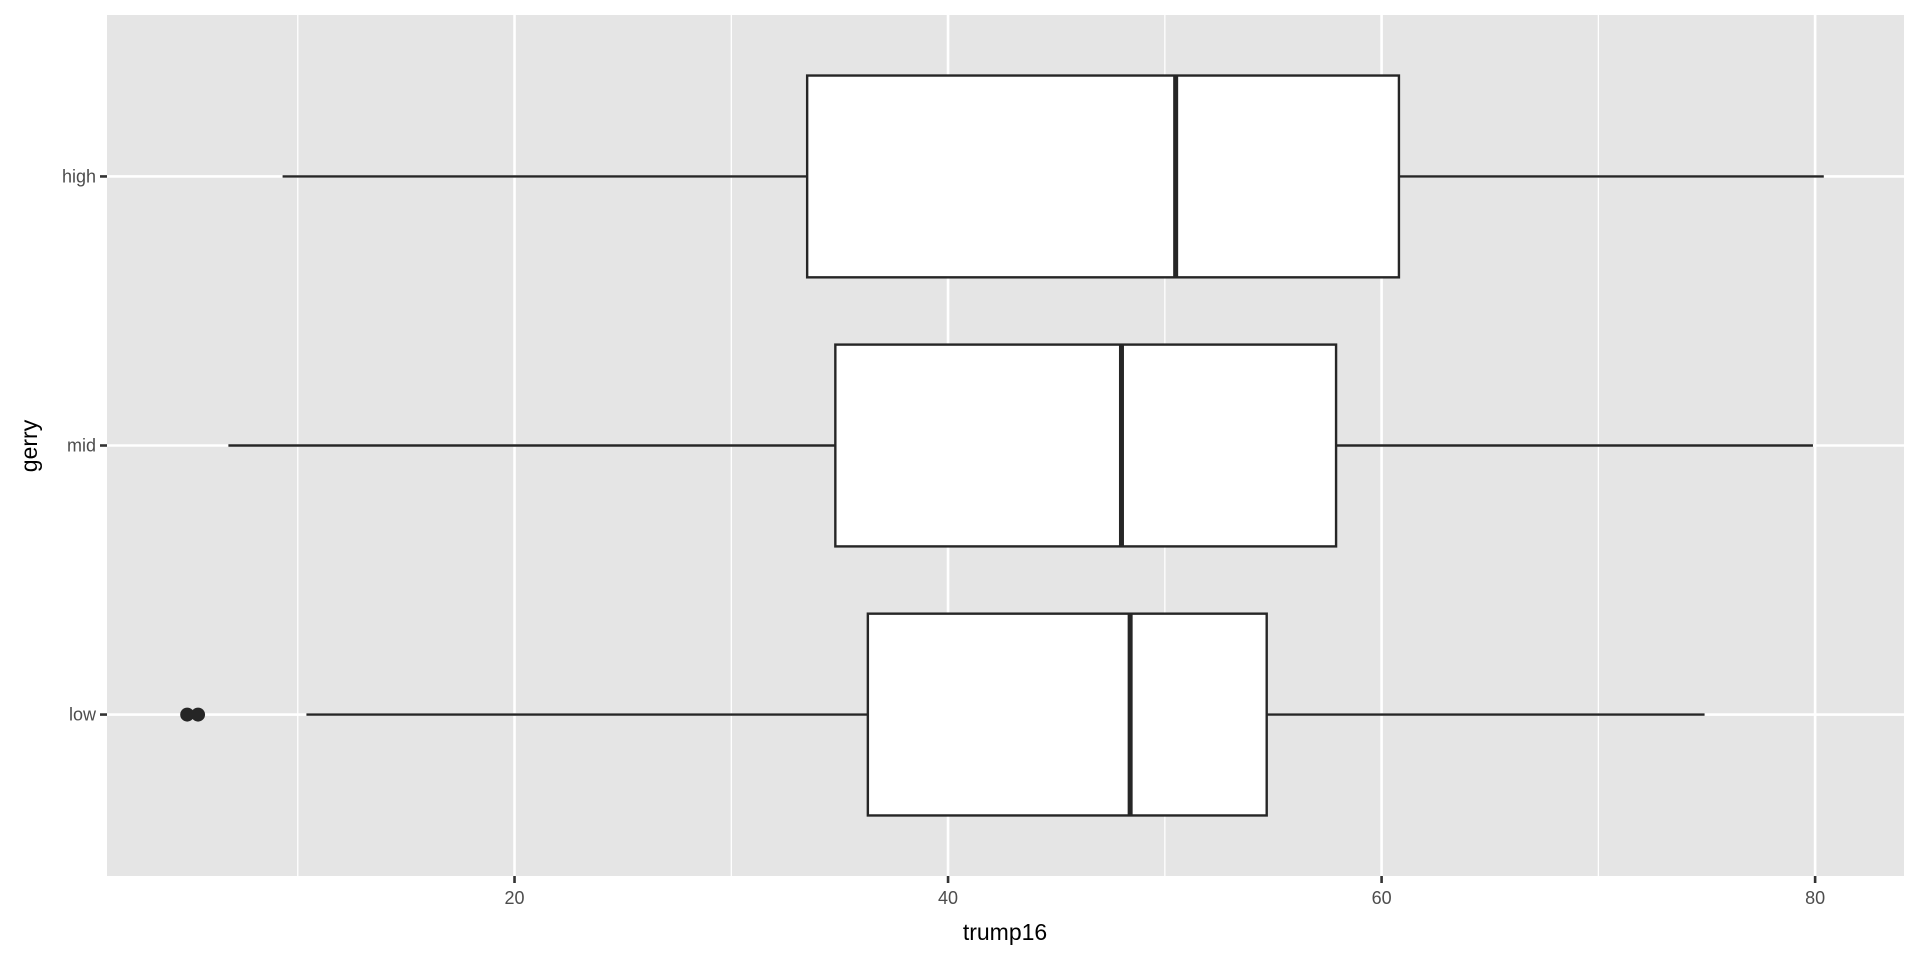  What do you see at coordinates (1815, 898) in the screenshot?
I see `x-tick-label: 80` at bounding box center [1815, 898].